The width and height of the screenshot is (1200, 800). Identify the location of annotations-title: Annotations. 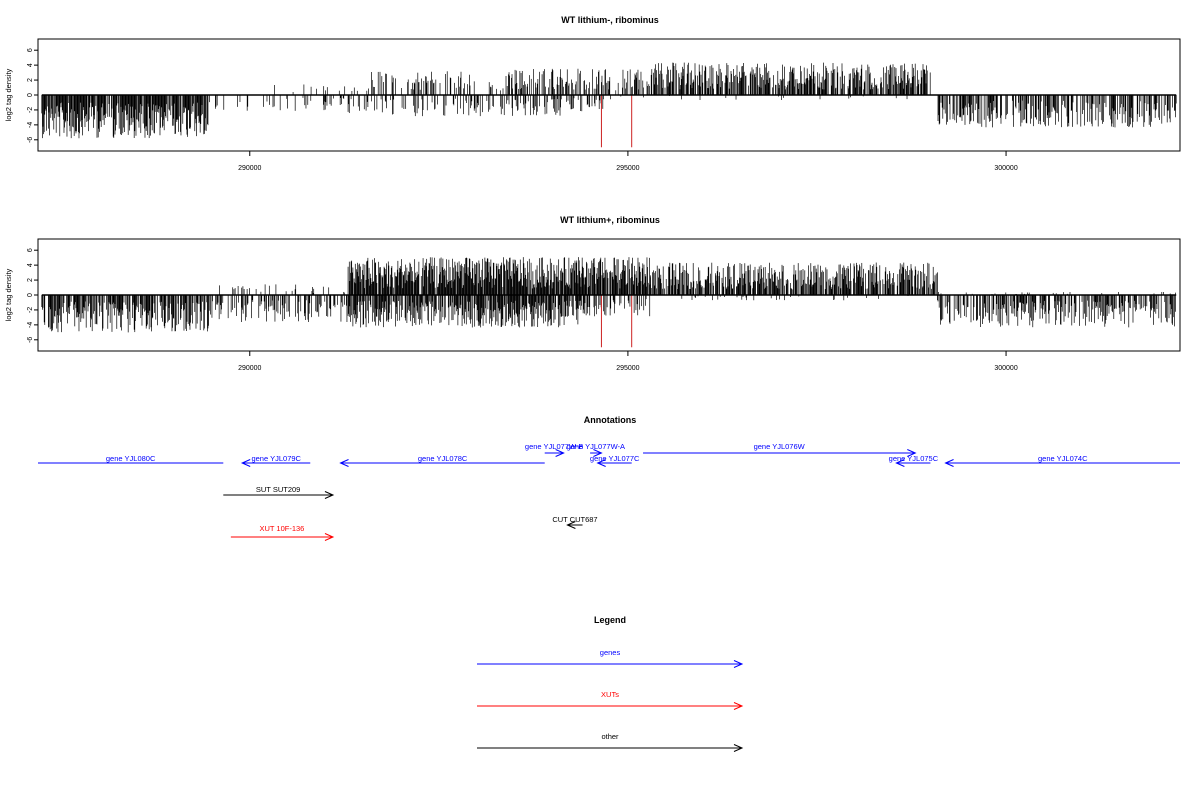
(610, 420).